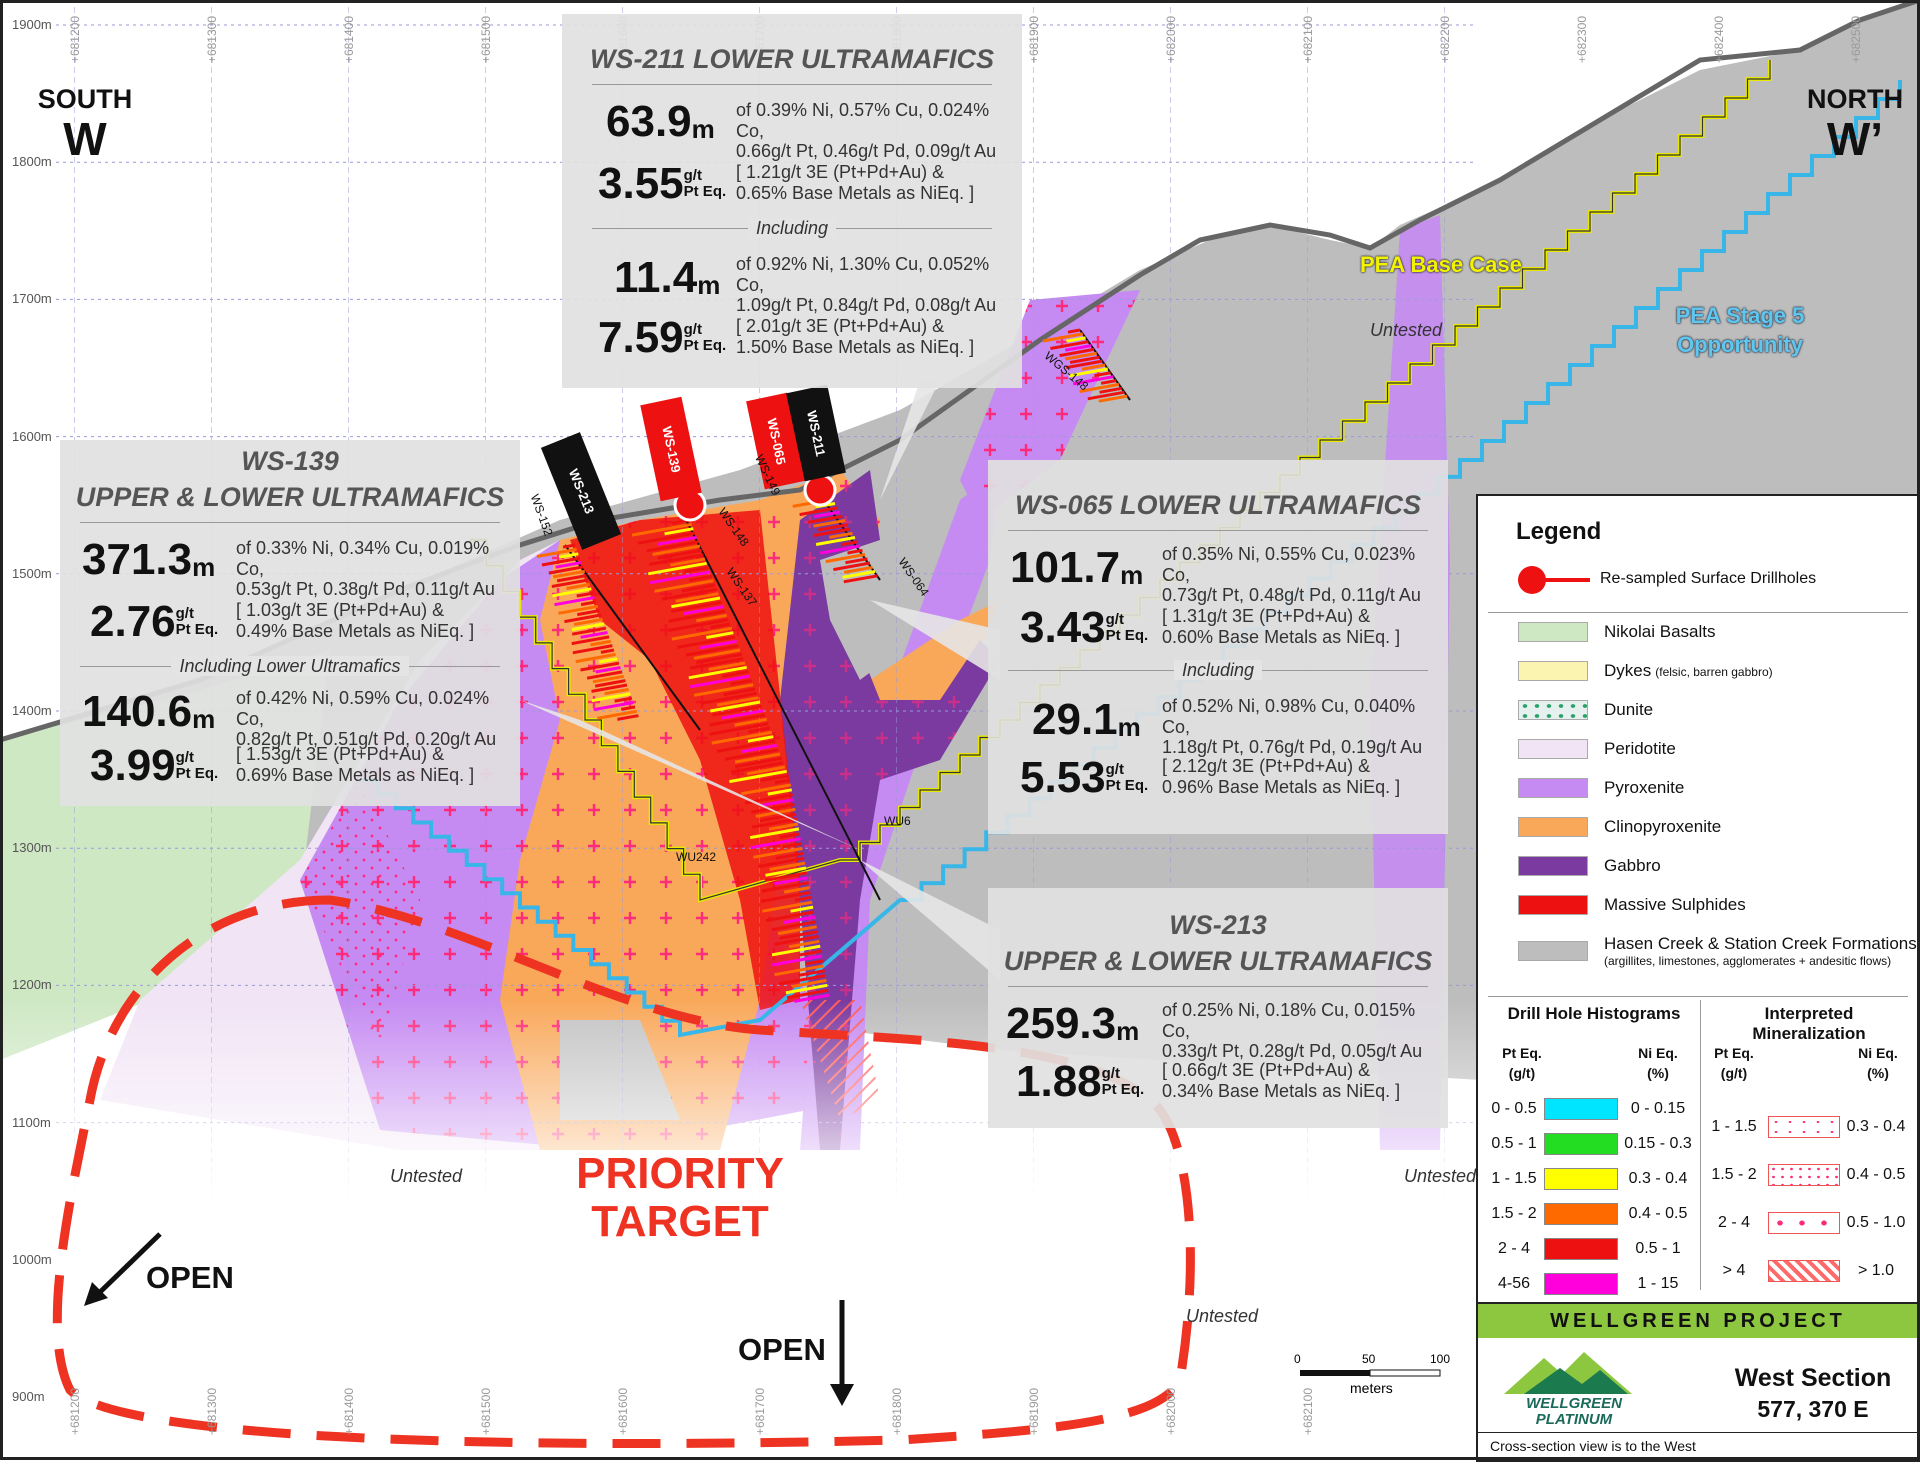  What do you see at coordinates (1582, 40) in the screenshot?
I see `easting-label: +682300` at bounding box center [1582, 40].